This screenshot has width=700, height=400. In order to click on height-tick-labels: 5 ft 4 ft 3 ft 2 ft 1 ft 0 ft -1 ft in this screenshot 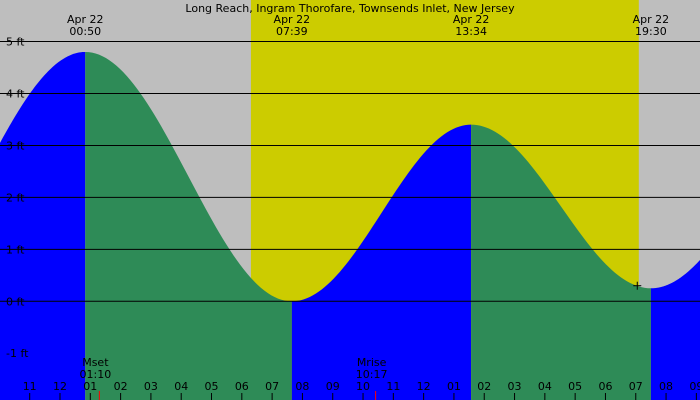, I will do `click(17, 198)`.